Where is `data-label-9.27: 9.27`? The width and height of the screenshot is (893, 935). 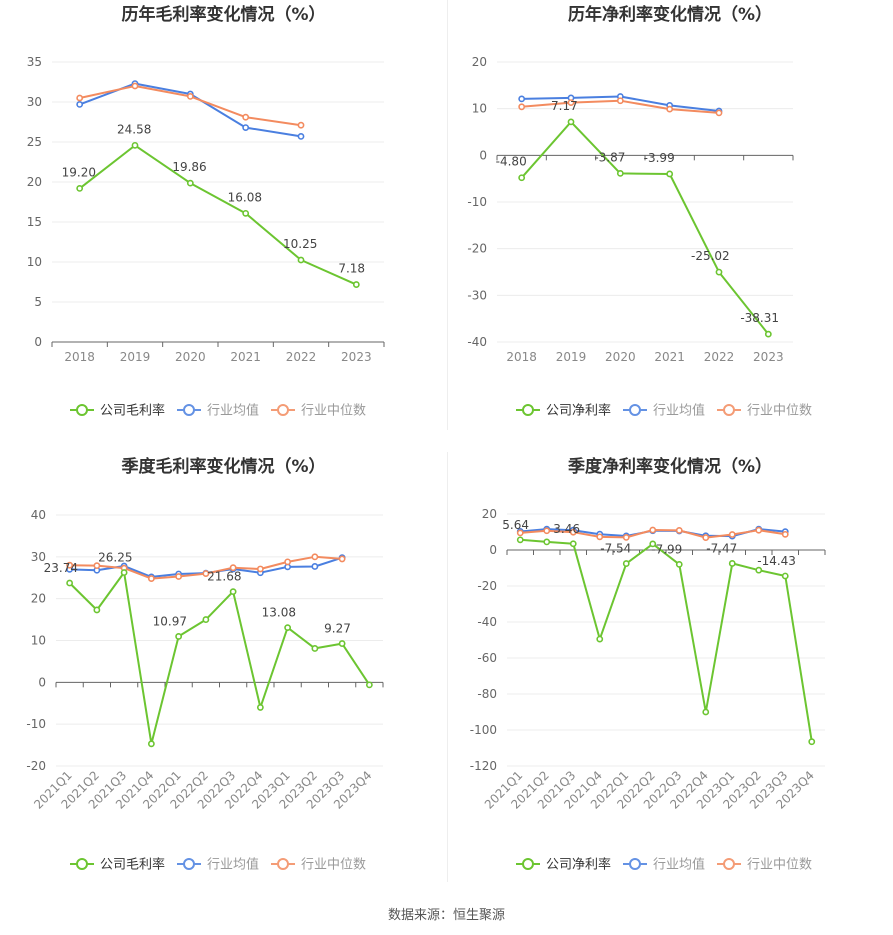 data-label-9.27: 9.27 is located at coordinates (337, 629).